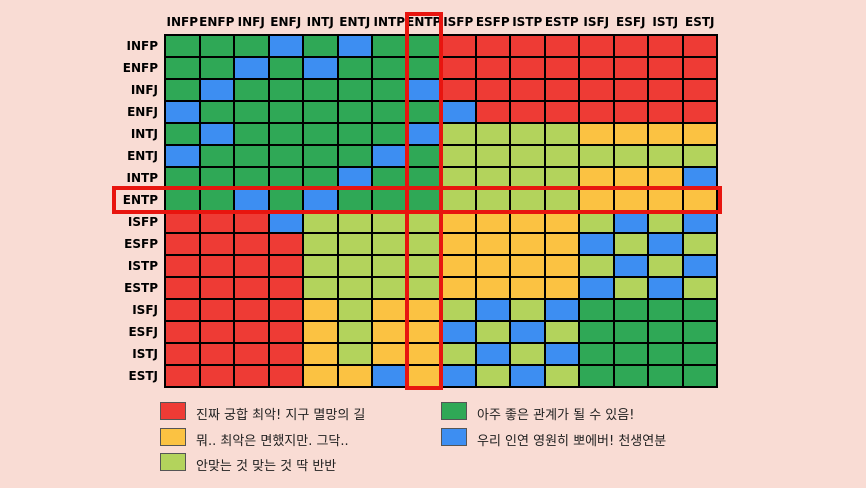  Describe the element at coordinates (458, 22) in the screenshot. I see `column-label-isfp: ISFP` at that location.